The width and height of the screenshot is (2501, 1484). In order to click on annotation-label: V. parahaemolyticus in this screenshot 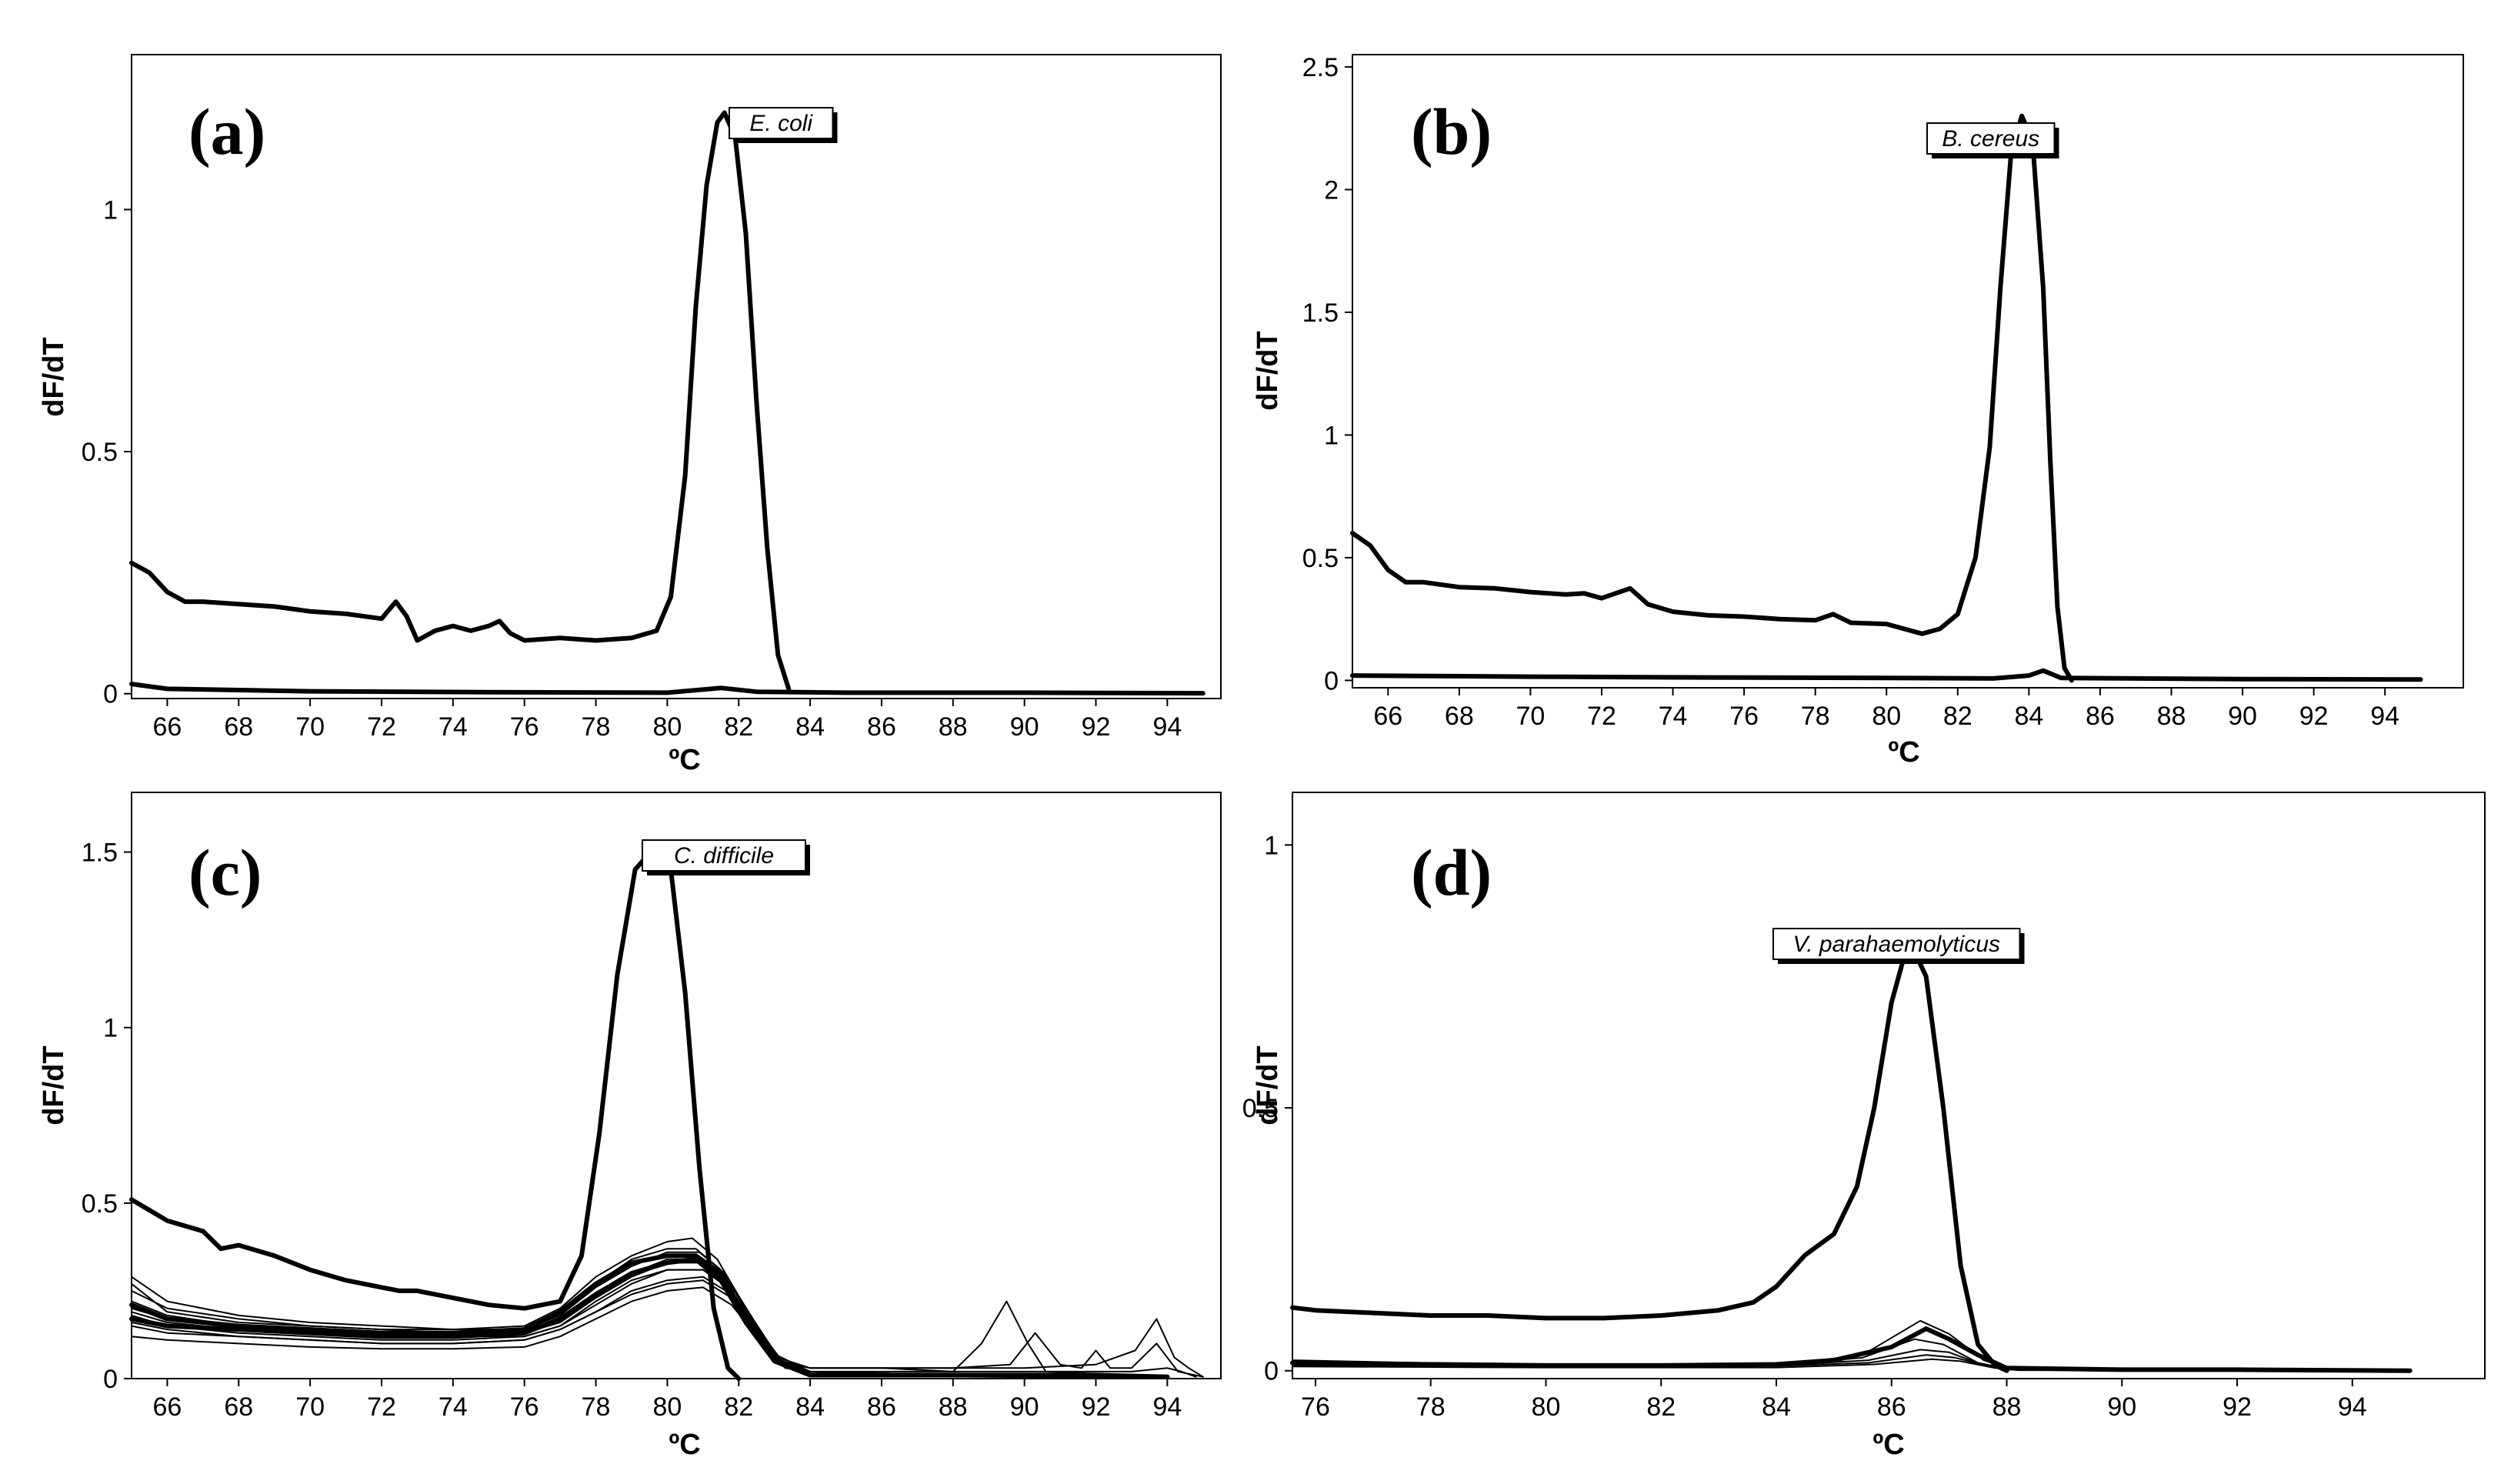, I will do `click(1896, 944)`.